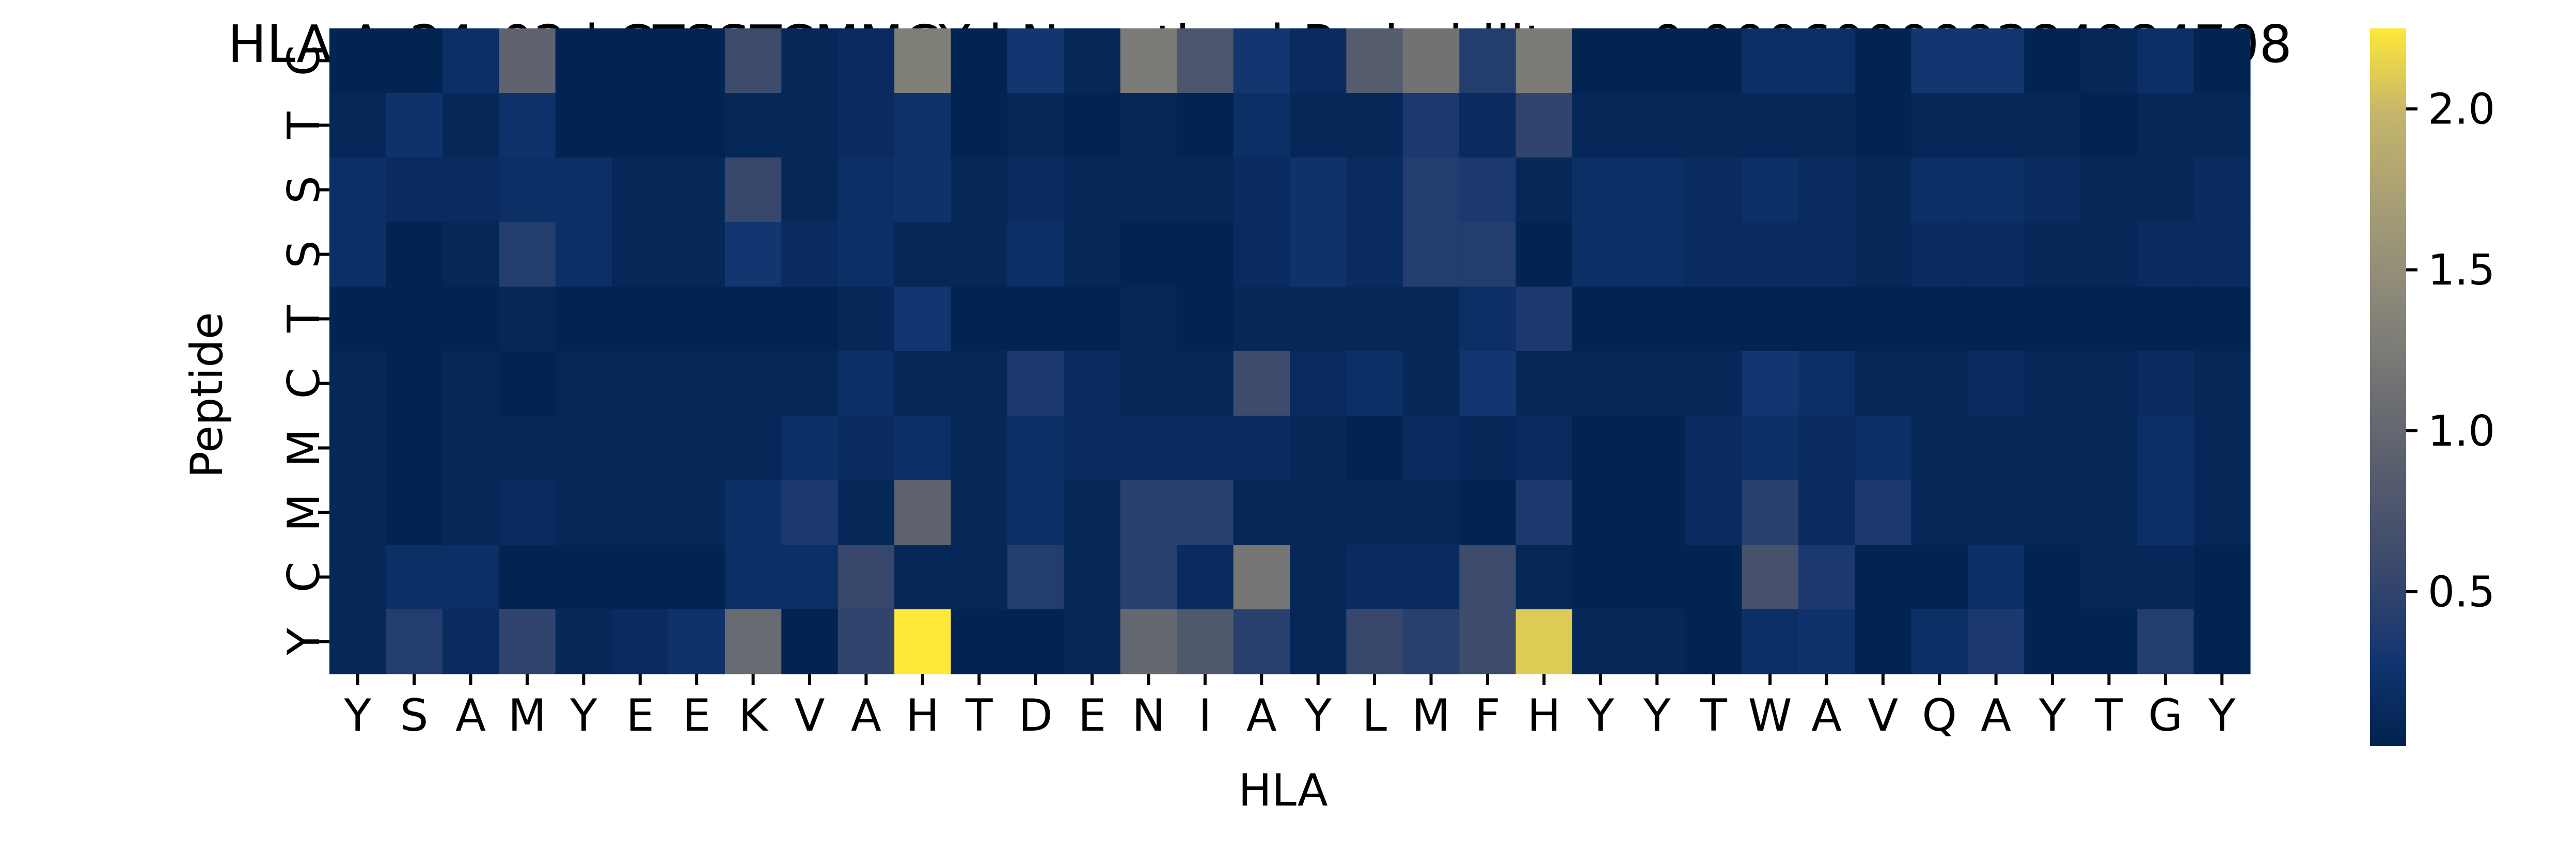 This screenshot has height=852, width=2576. I want to click on y-tick-label: C, so click(304, 383).